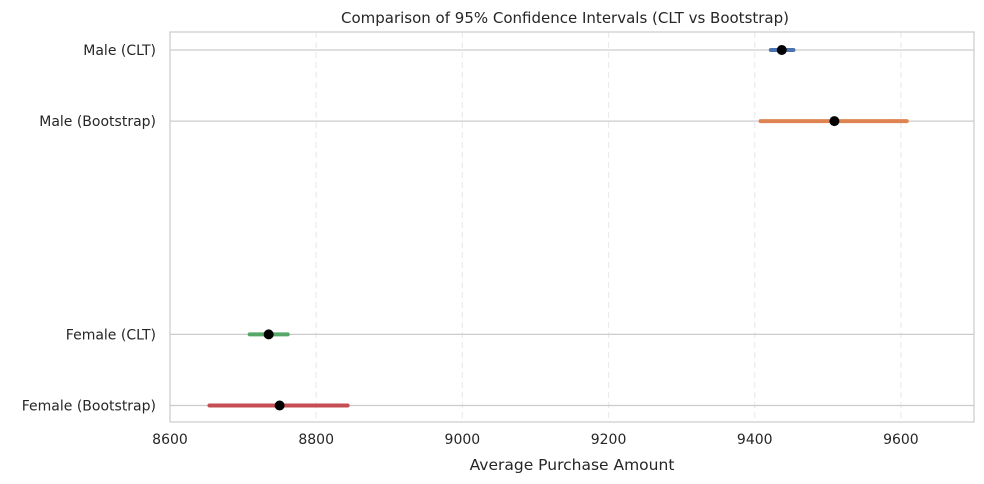 This screenshot has height=484, width=984. What do you see at coordinates (89, 407) in the screenshot?
I see `y-tick-label: Female (Bootstrap)` at bounding box center [89, 407].